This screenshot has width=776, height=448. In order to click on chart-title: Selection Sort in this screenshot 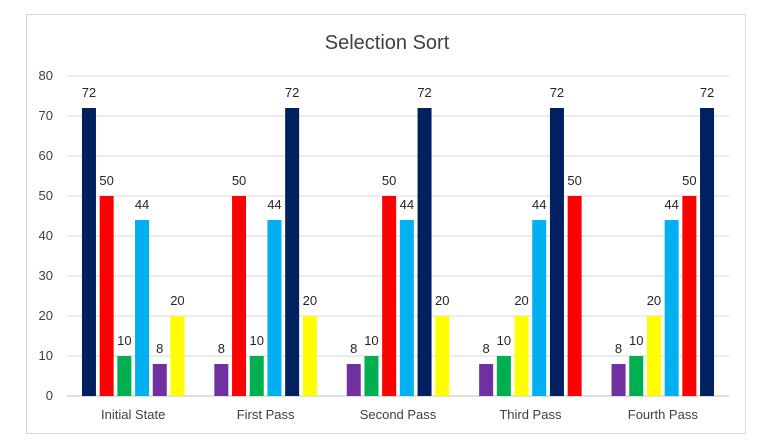, I will do `click(387, 43)`.